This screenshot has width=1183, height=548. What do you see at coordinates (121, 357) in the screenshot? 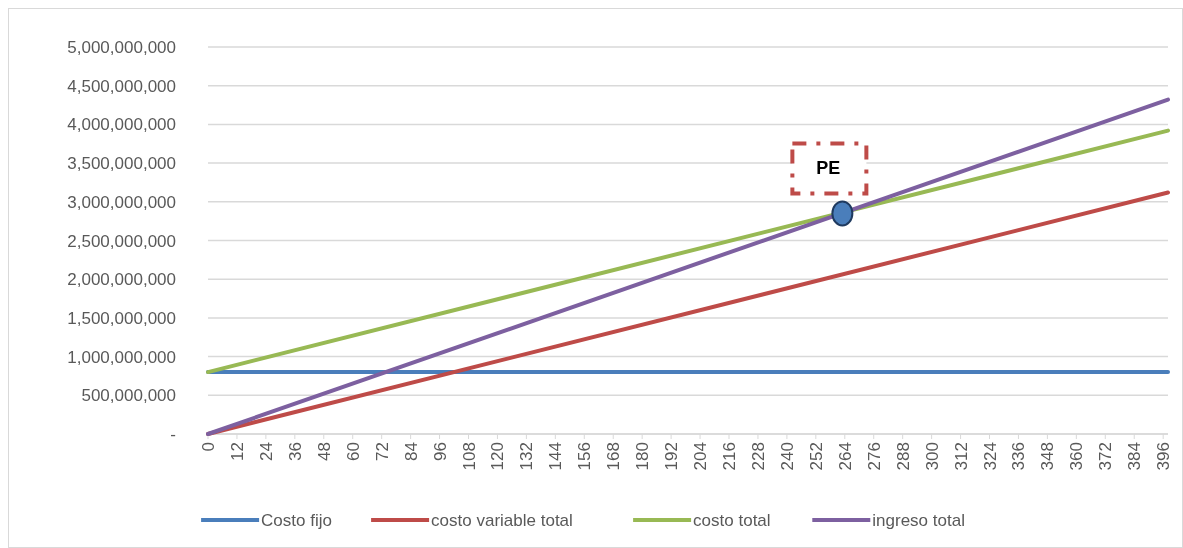
I see `y-tick-label: 1,000,000,000` at bounding box center [121, 357].